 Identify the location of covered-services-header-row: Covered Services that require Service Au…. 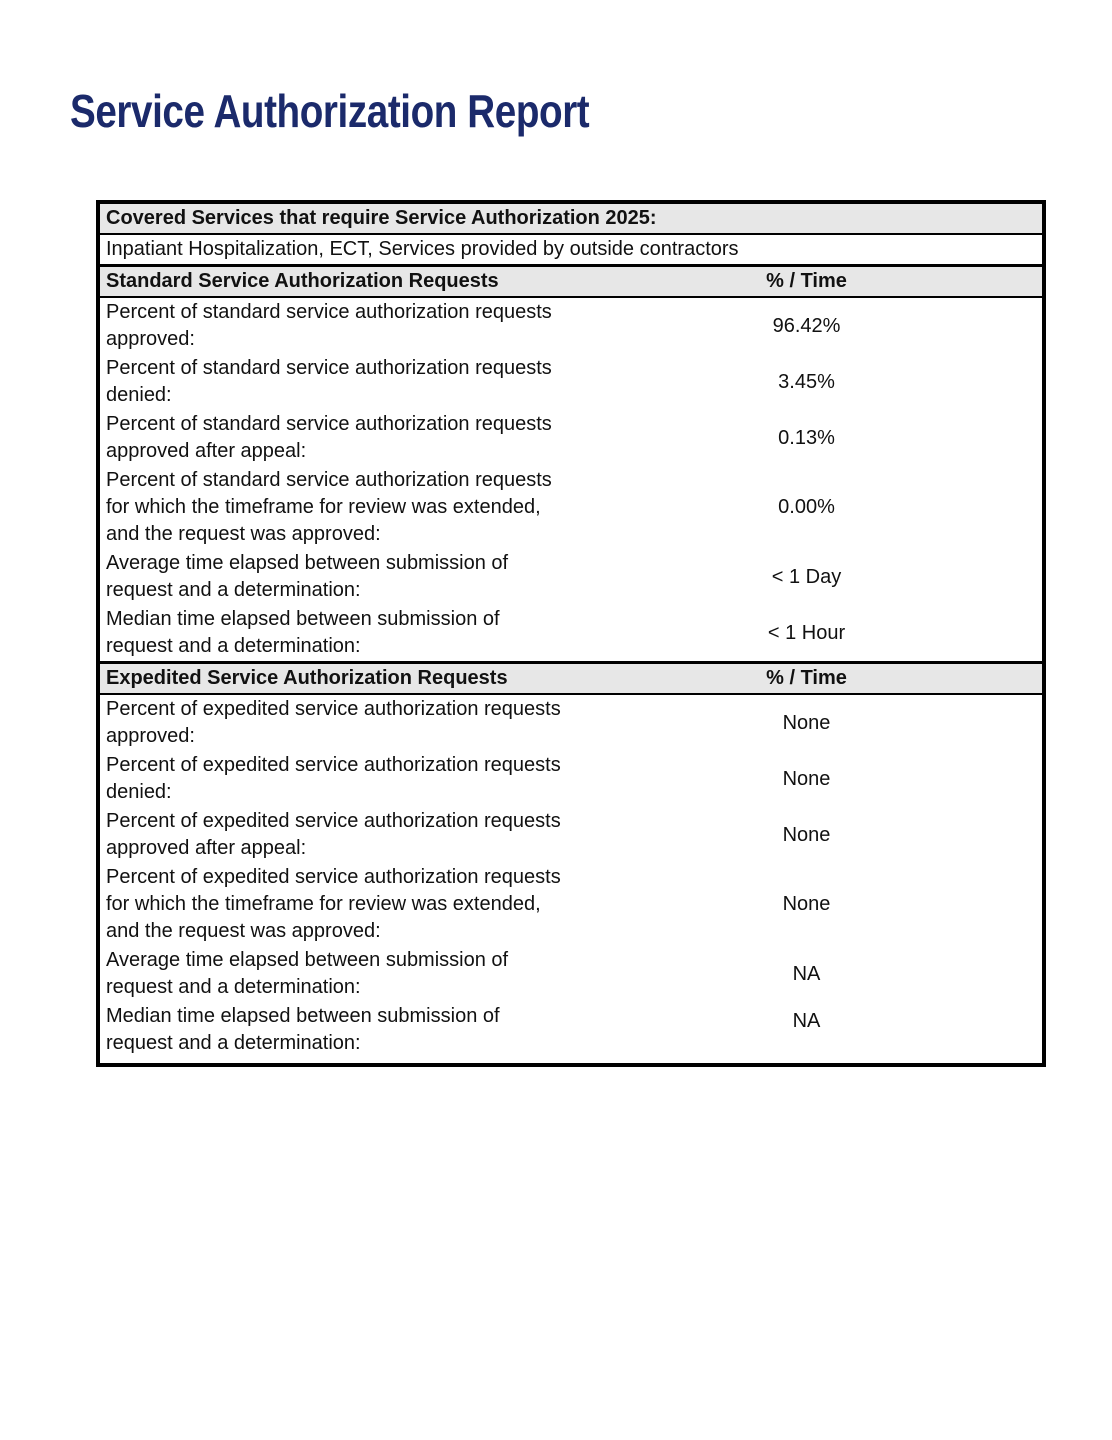
(571, 218).